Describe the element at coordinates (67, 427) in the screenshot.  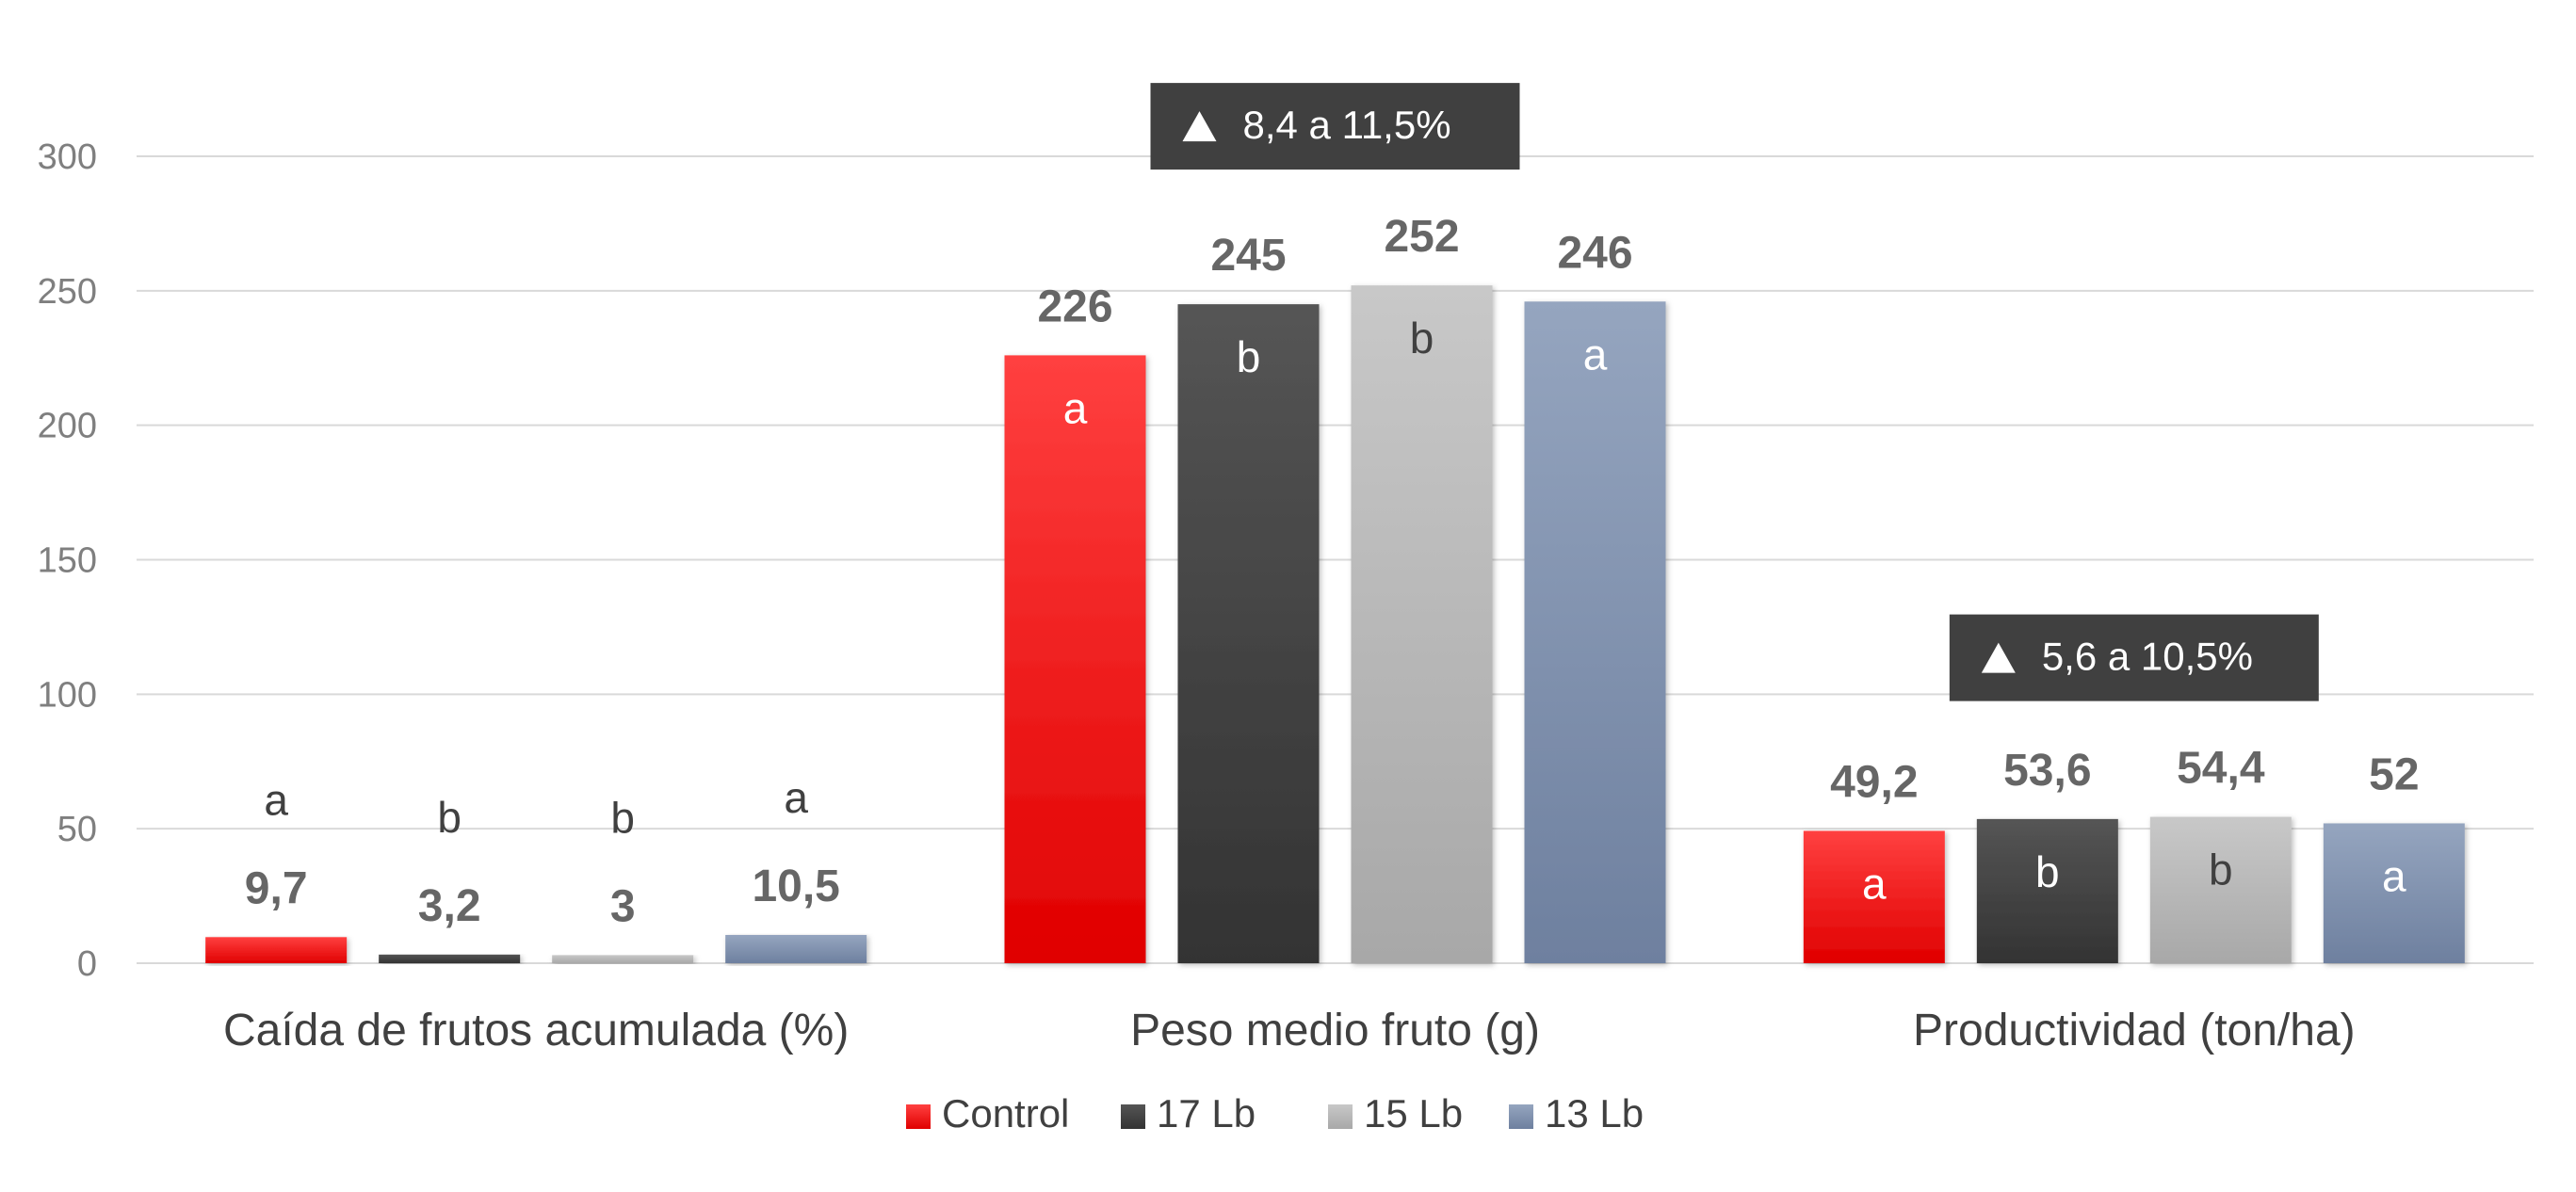
I see `y-tick-label: 200` at that location.